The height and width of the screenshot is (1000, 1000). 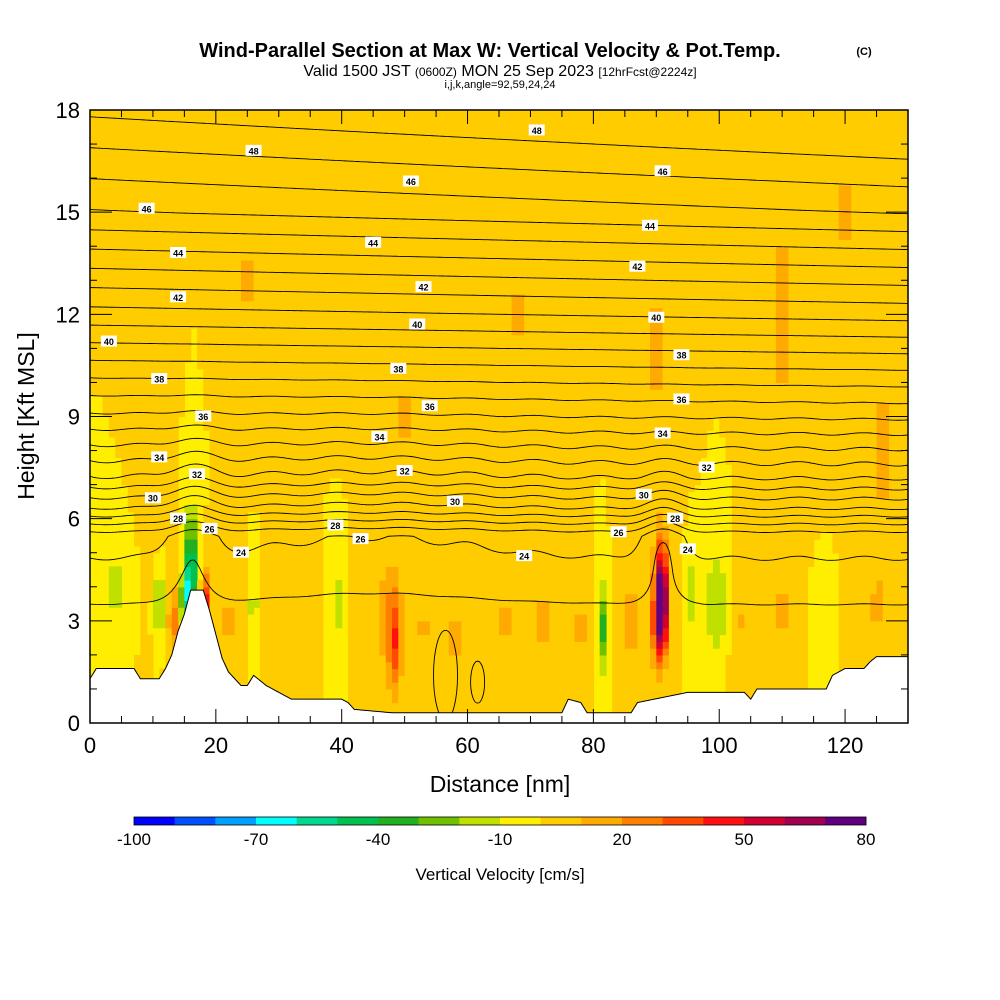 What do you see at coordinates (764, 821) in the screenshot?
I see `colorbar-swatch` at bounding box center [764, 821].